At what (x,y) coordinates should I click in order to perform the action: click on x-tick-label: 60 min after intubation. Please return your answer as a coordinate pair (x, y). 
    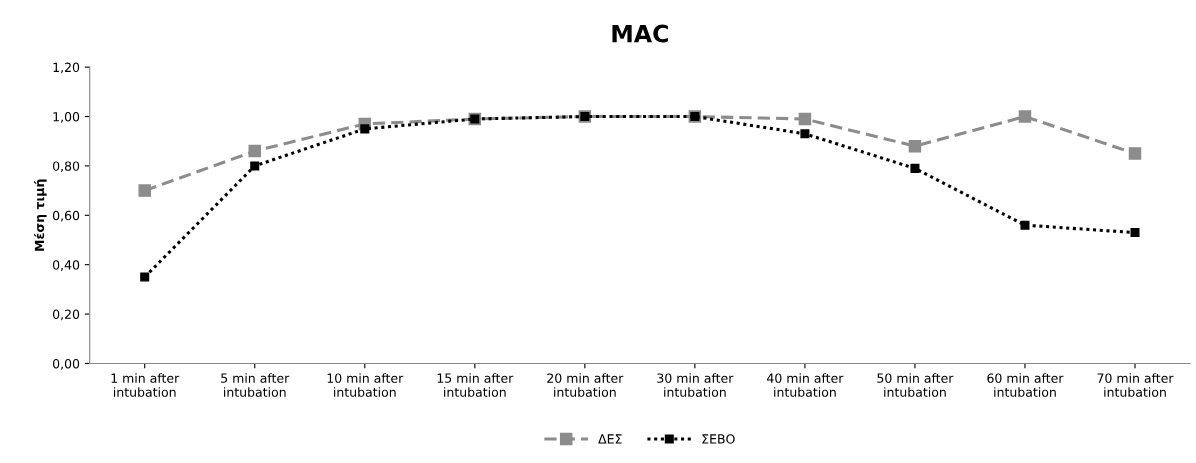
    Looking at the image, I should click on (1025, 385).